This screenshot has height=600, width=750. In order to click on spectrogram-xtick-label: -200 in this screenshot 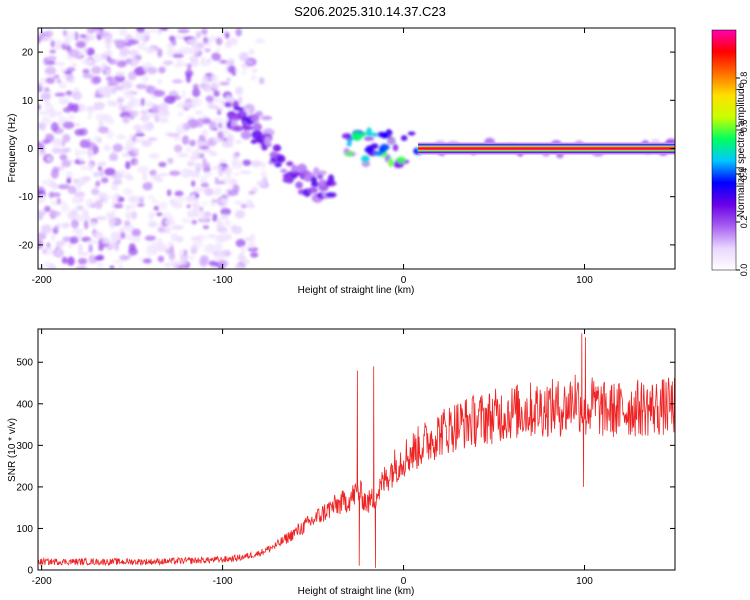, I will do `click(42, 280)`.